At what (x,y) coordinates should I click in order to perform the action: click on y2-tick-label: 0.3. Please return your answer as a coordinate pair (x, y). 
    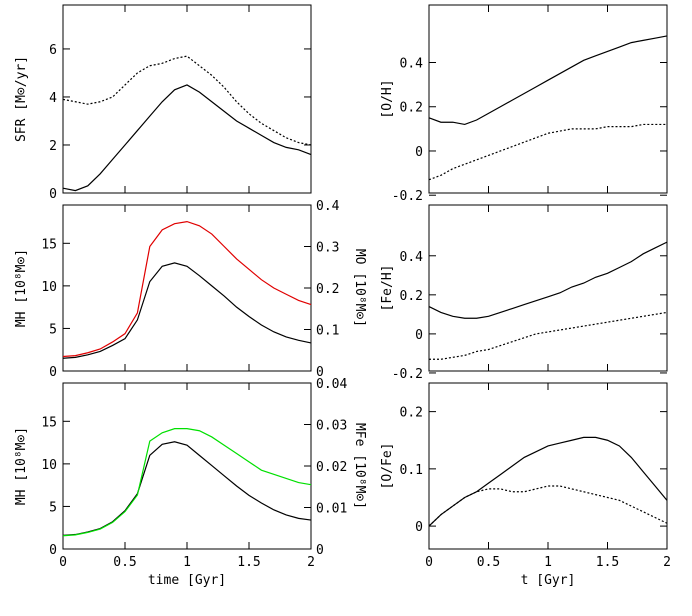
    Looking at the image, I should click on (327, 248).